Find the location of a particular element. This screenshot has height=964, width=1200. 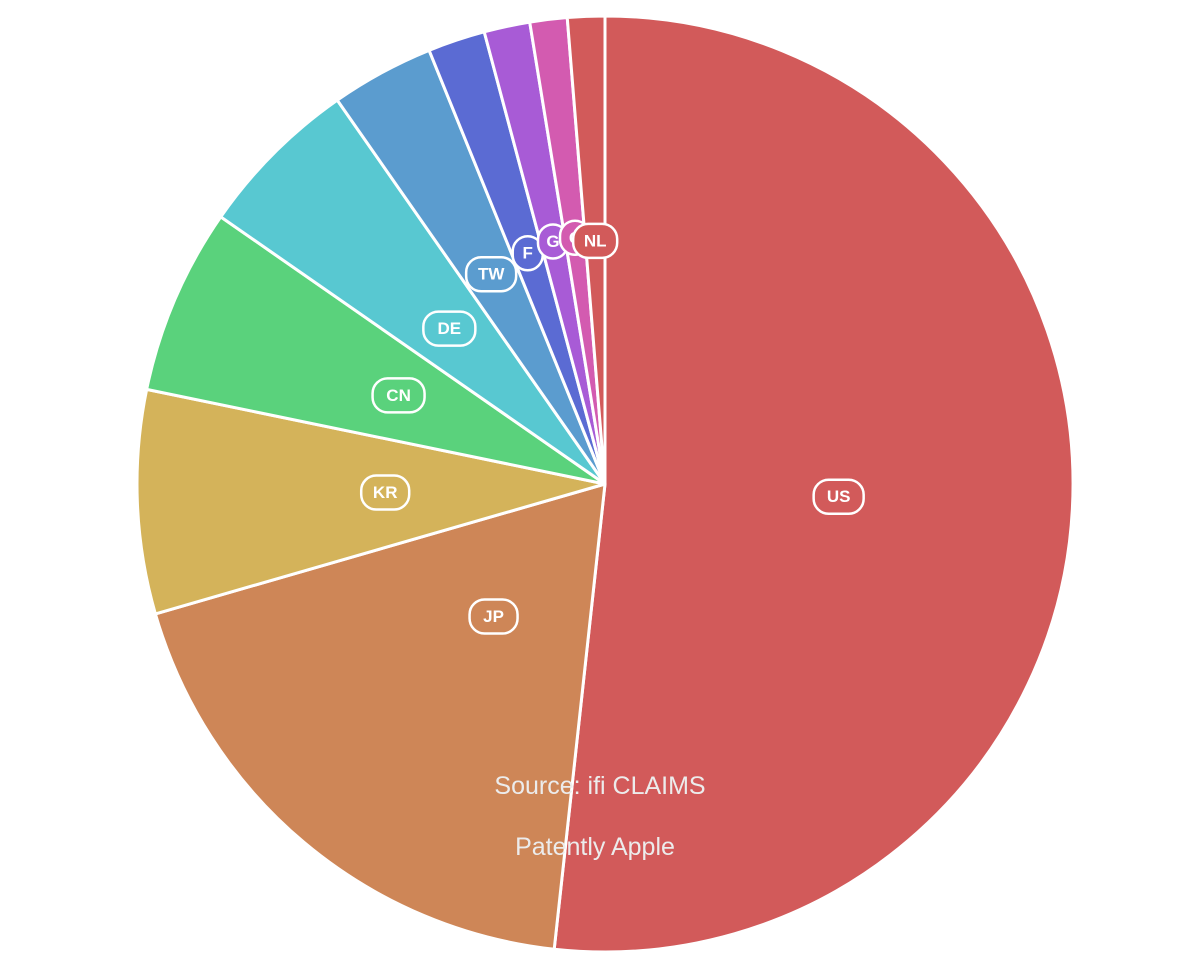

slice-label-cn: CN is located at coordinates (398, 395).